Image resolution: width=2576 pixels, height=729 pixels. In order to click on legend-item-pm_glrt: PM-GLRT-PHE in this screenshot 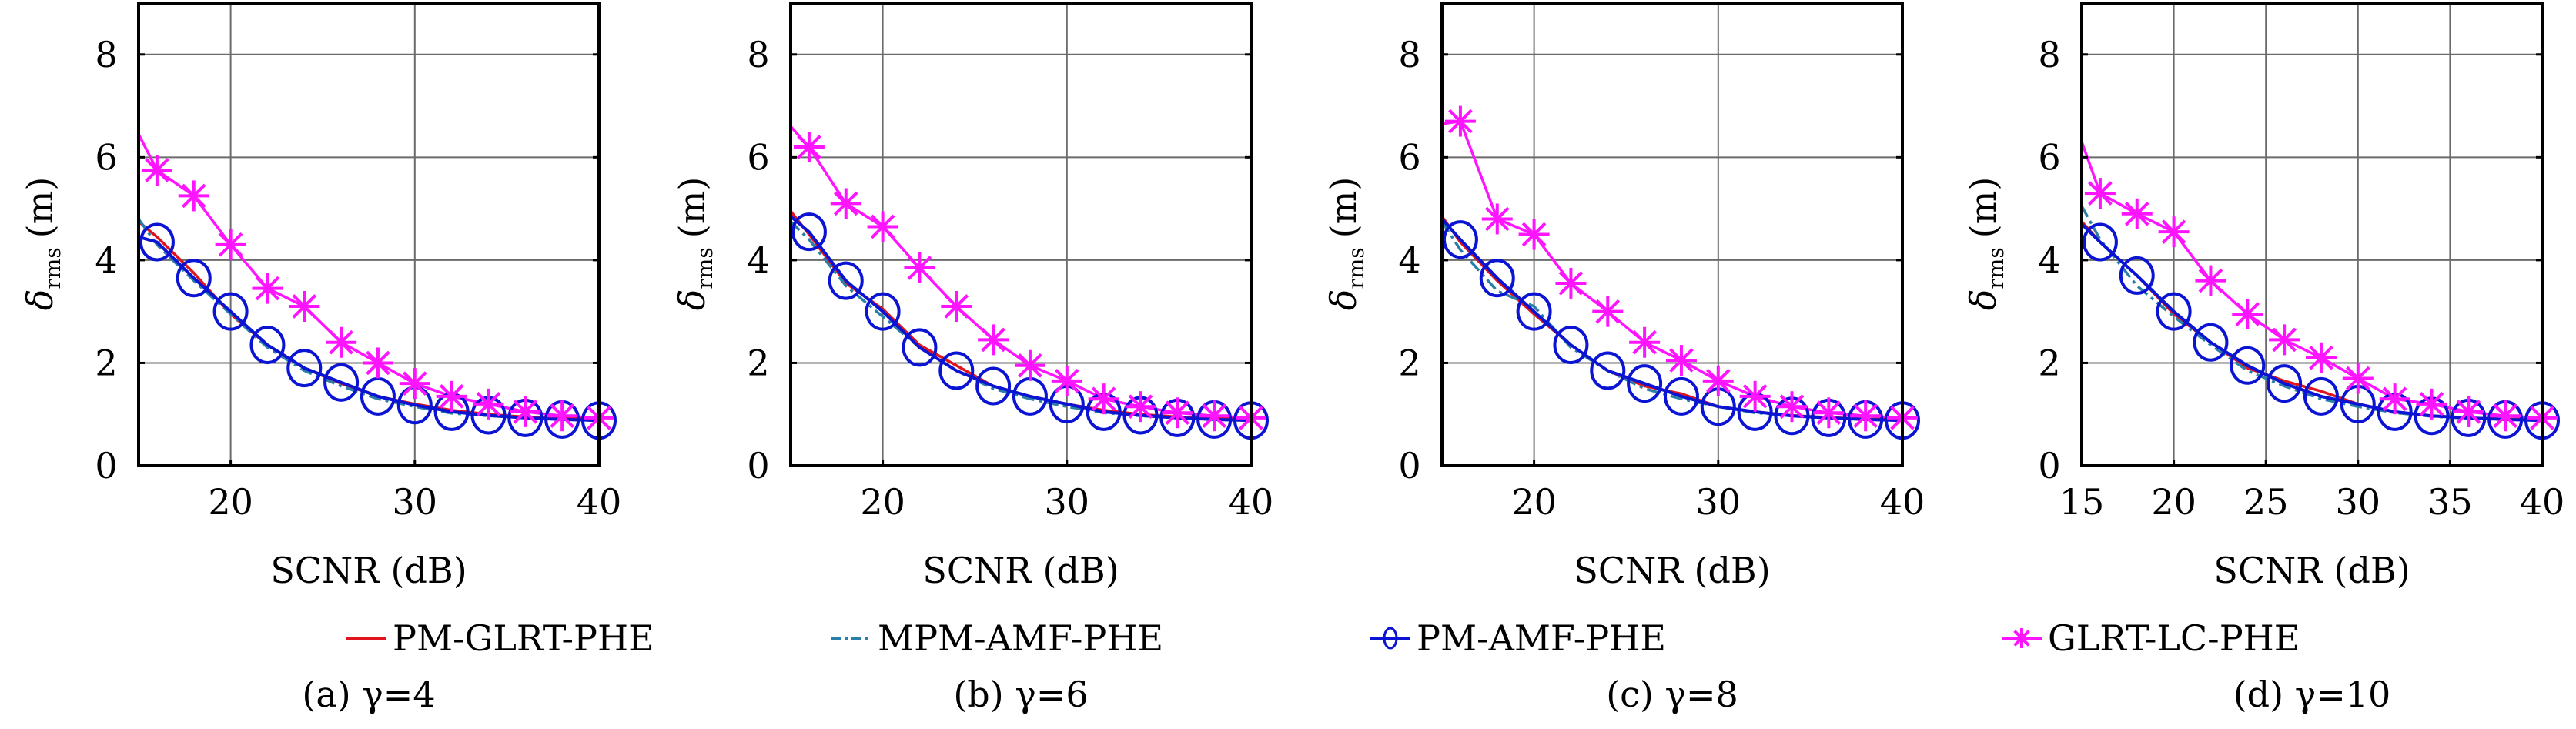, I will do `click(500, 638)`.